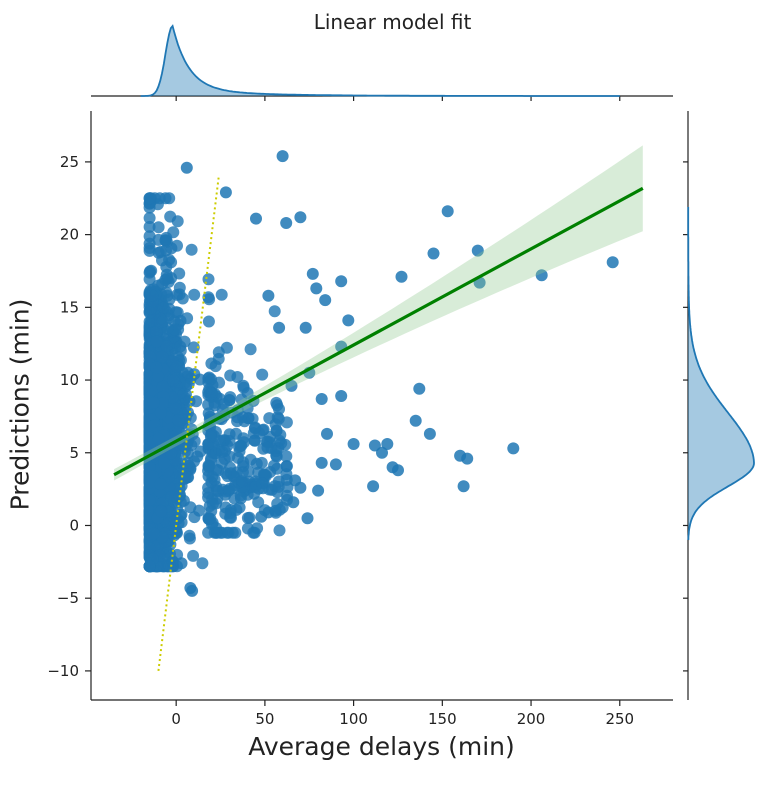  What do you see at coordinates (74, 525) in the screenshot?
I see `y-tick-label: 0` at bounding box center [74, 525].